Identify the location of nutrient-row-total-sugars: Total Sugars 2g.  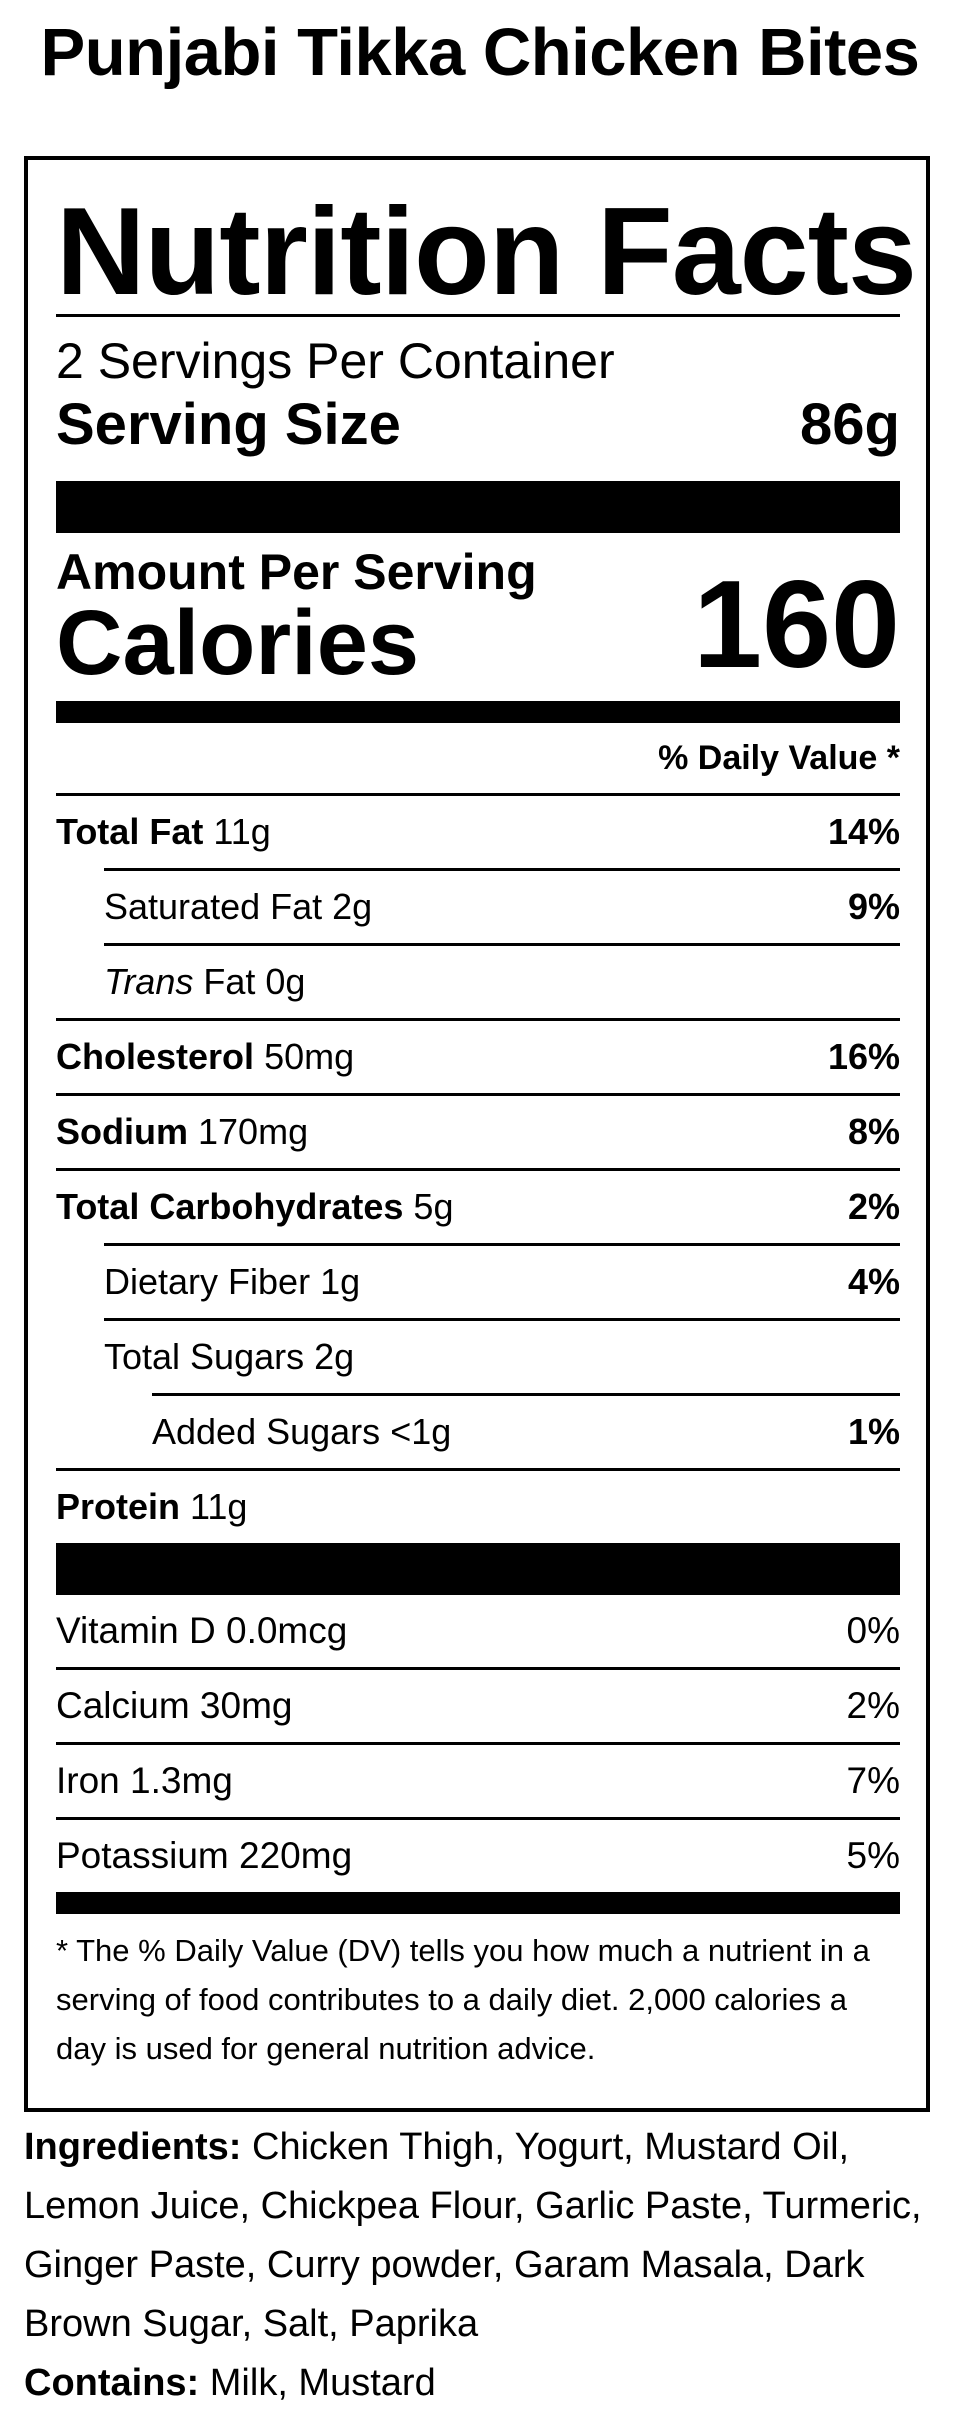
(502, 1357).